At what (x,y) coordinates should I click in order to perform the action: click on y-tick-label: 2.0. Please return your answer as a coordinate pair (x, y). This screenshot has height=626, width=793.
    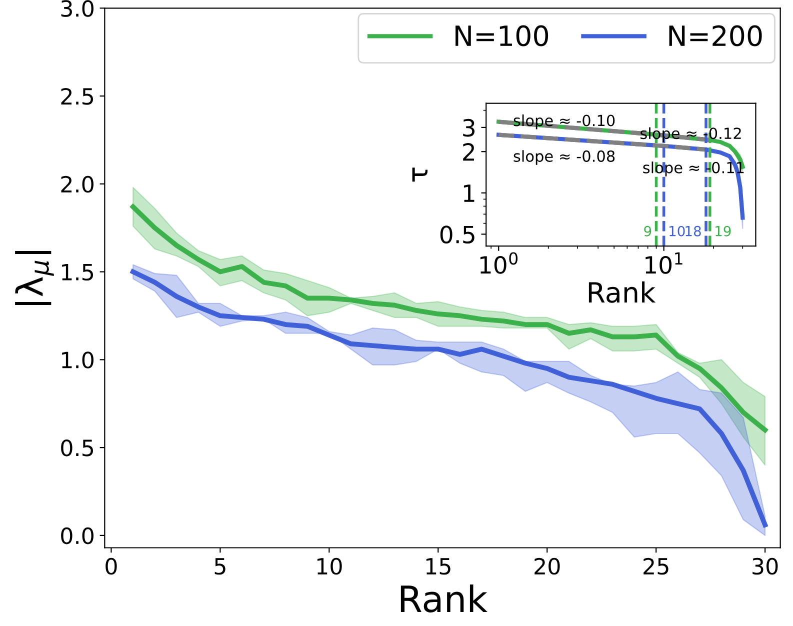
    Looking at the image, I should click on (77, 184).